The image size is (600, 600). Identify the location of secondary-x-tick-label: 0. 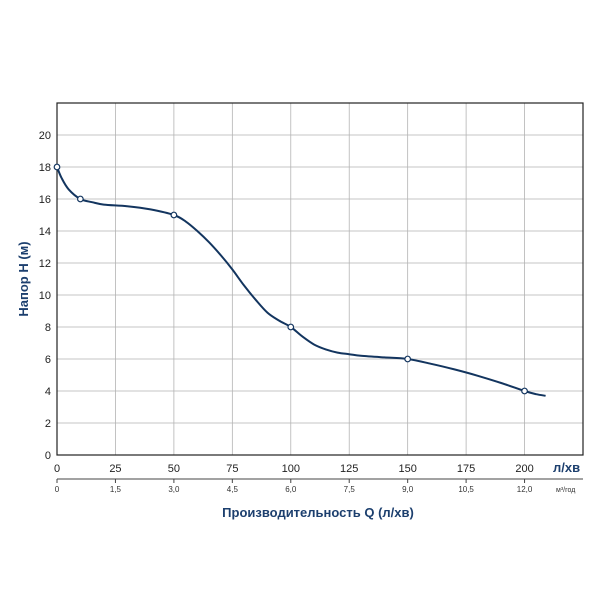
(57, 489).